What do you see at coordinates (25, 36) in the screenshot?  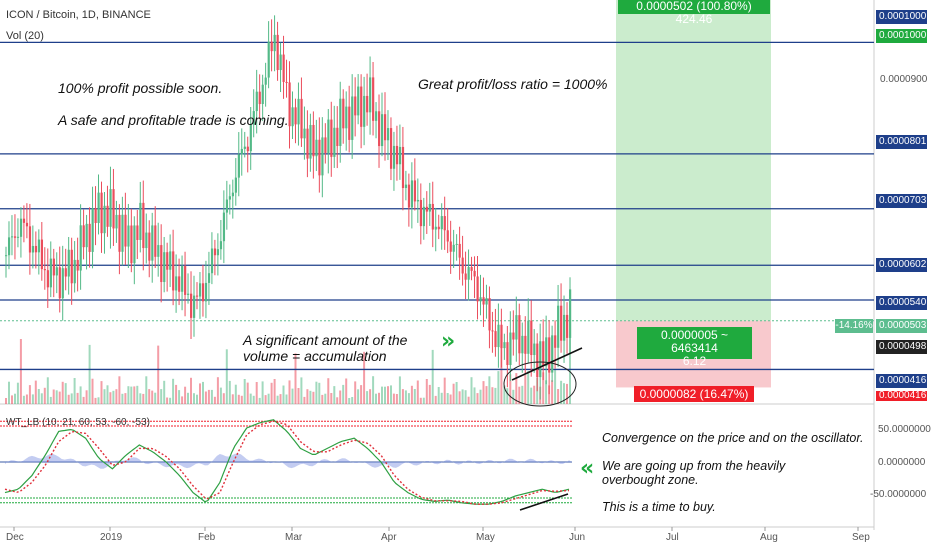 I see `volume-indicator-label: Vol (20)` at bounding box center [25, 36].